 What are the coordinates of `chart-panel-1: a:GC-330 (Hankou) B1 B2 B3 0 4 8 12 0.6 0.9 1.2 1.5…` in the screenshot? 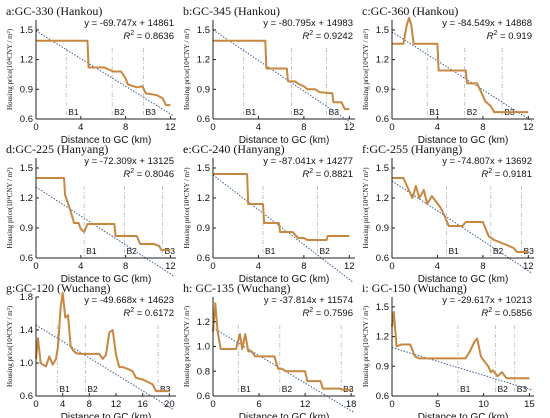 It's located at (91, 75).